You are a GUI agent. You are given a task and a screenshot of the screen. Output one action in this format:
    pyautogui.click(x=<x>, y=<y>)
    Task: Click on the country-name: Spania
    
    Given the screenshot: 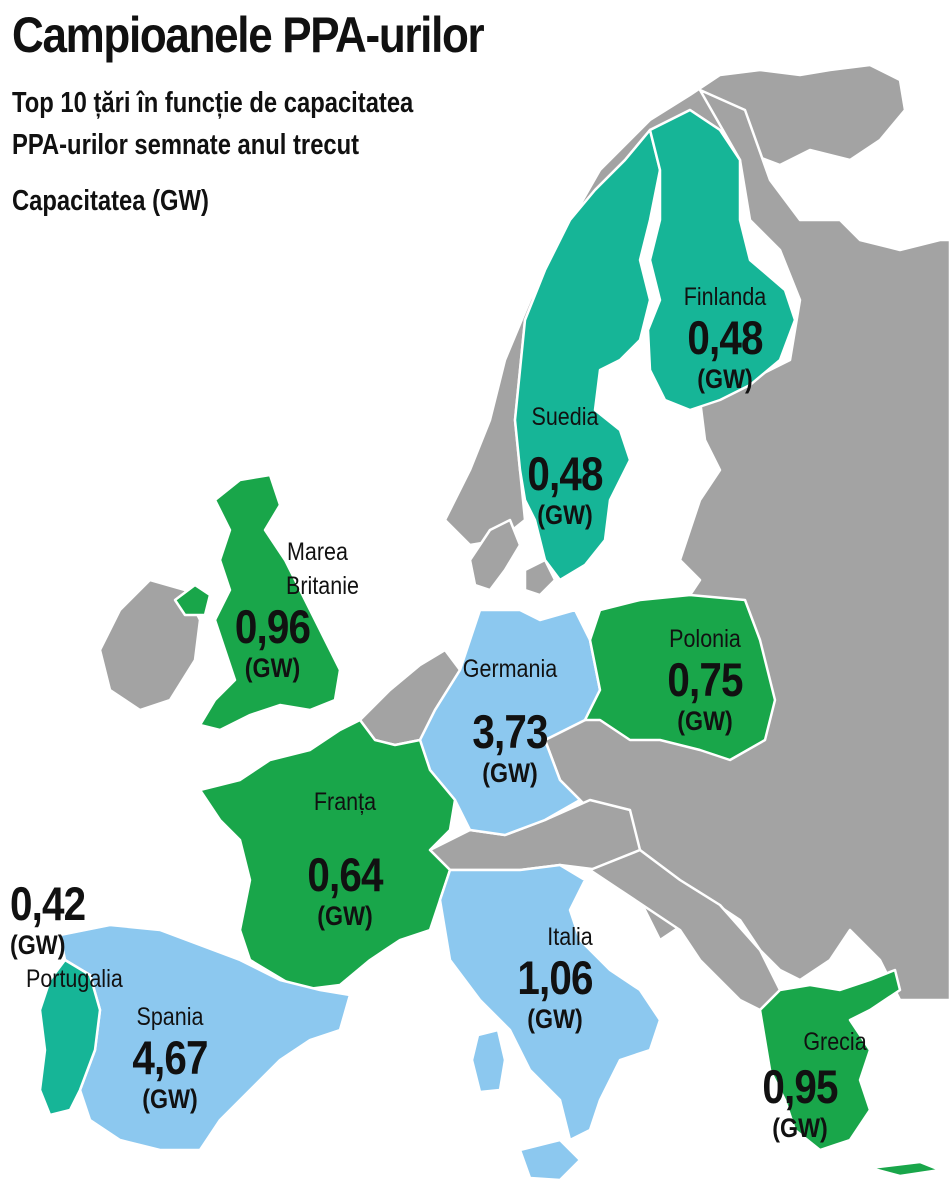 What is the action you would take?
    pyautogui.click(x=170, y=1017)
    